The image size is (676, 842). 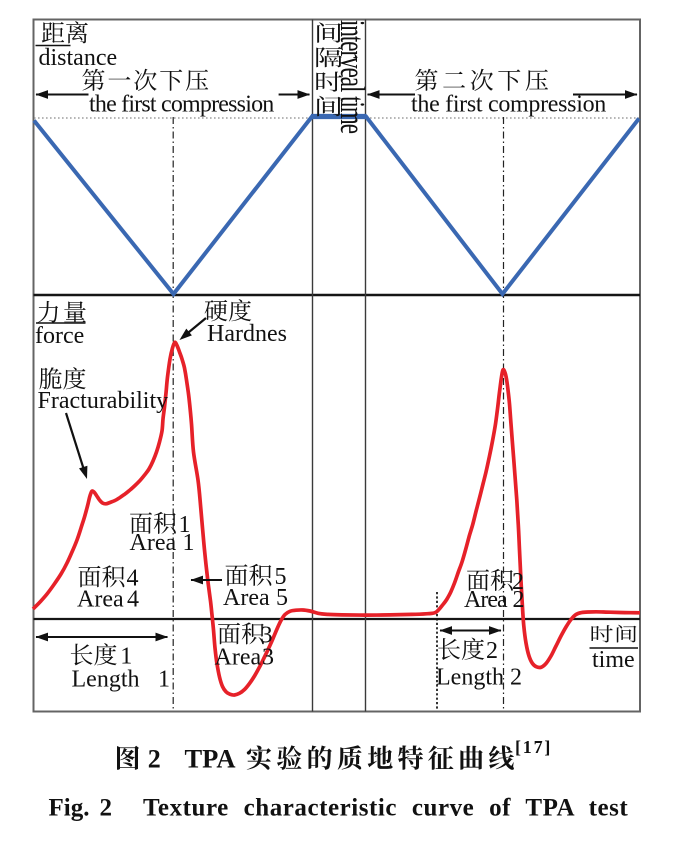 I want to click on svg-text:Texture characteristic curve o: Texture characteristic curve of TPA test, so click(x=385, y=808).